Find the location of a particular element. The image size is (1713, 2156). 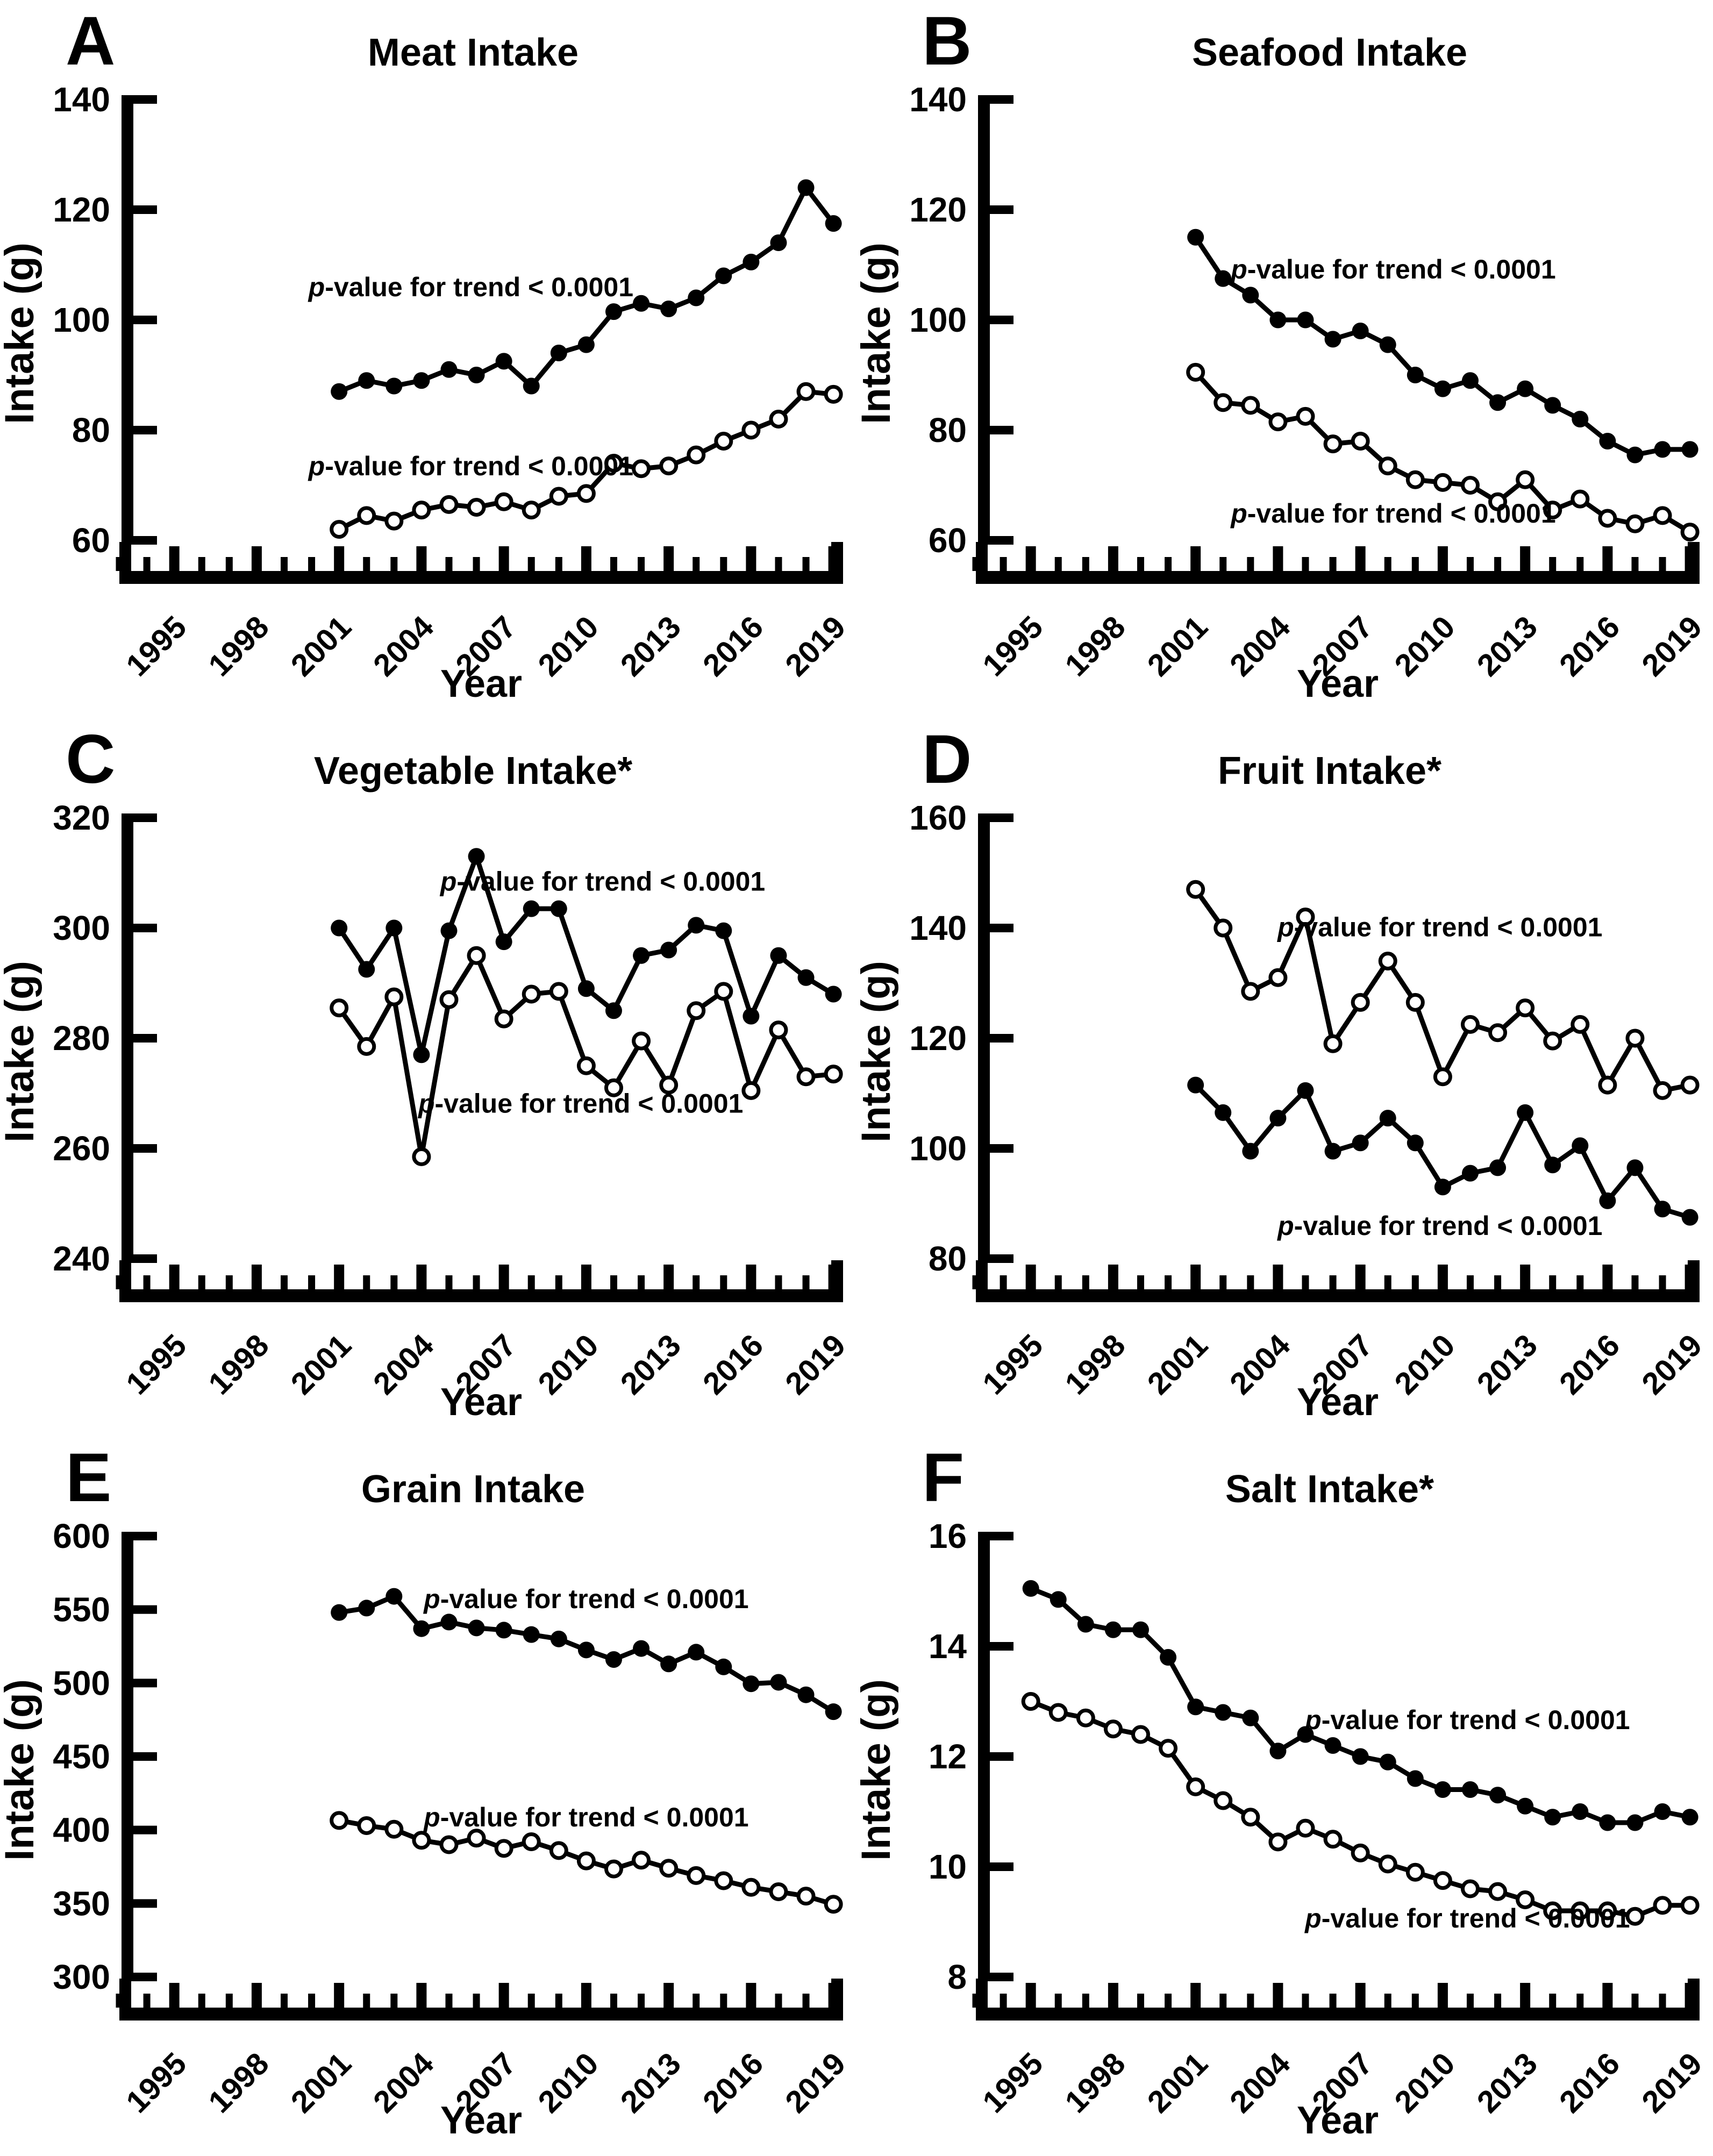

svg-text: 350 is located at coordinates (81, 1903).